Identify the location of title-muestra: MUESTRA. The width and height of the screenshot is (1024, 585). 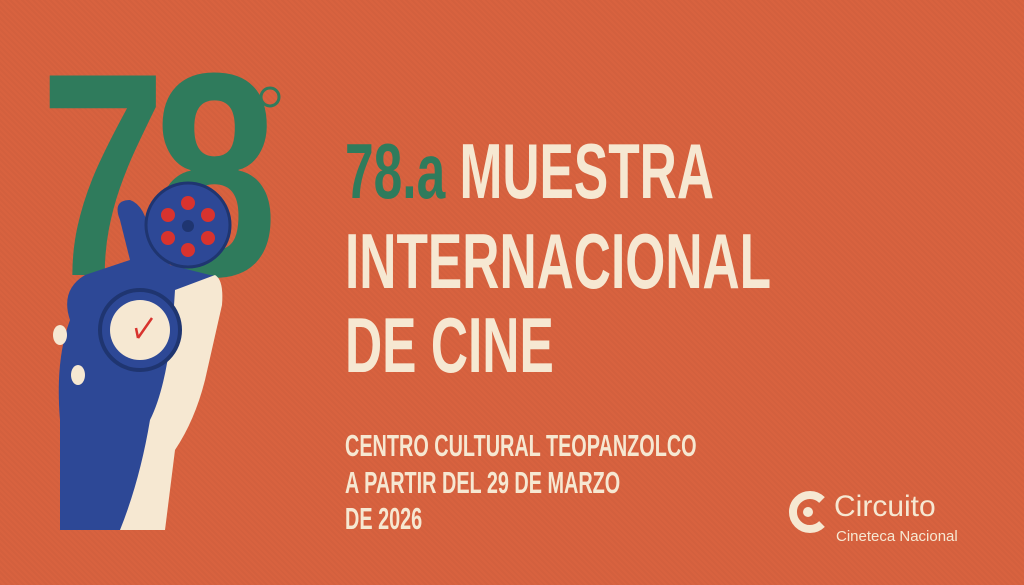
(587, 171).